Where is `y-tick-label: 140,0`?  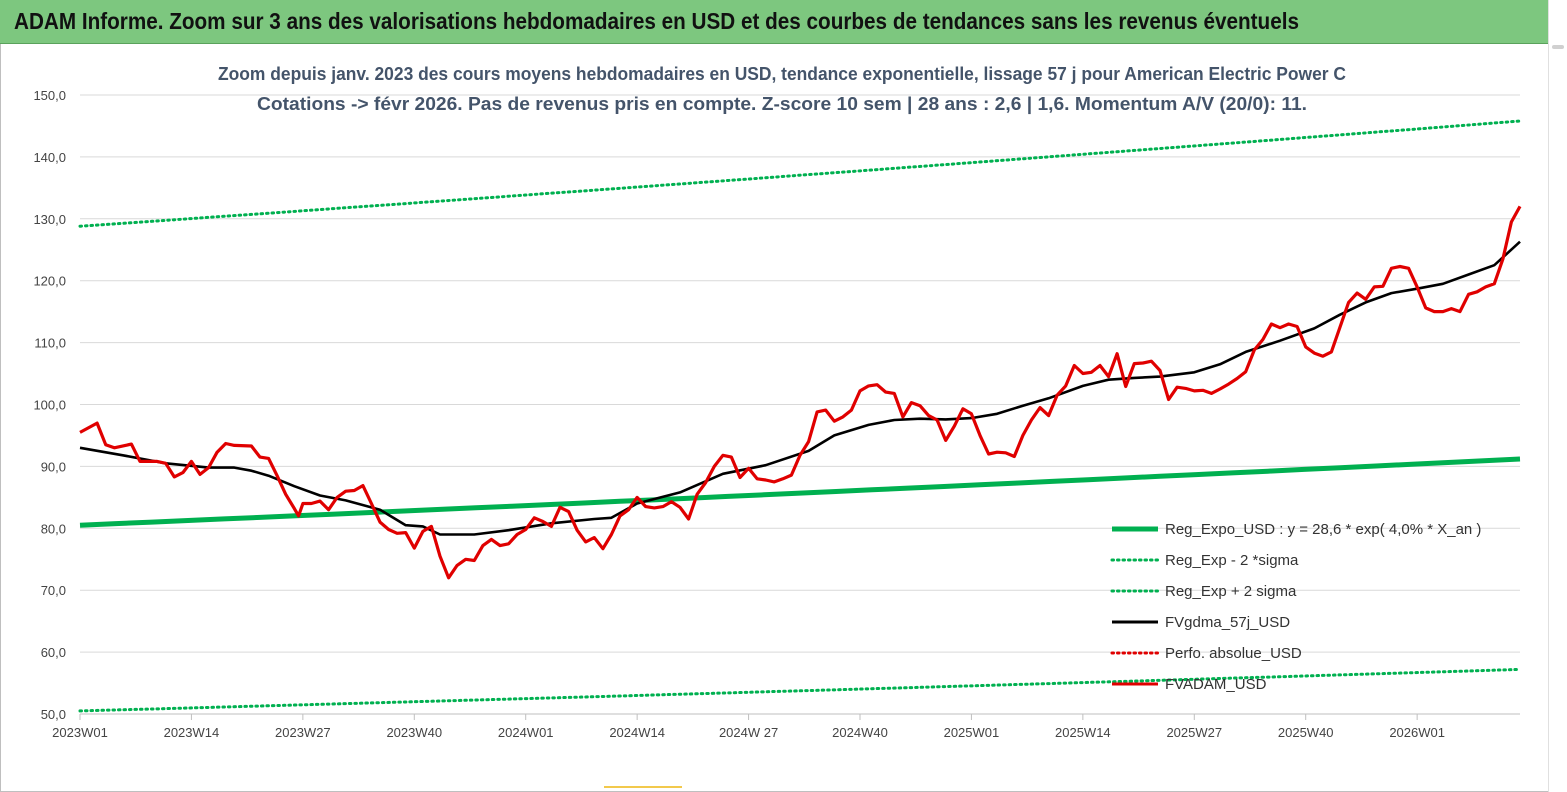 y-tick-label: 140,0 is located at coordinates (49, 157).